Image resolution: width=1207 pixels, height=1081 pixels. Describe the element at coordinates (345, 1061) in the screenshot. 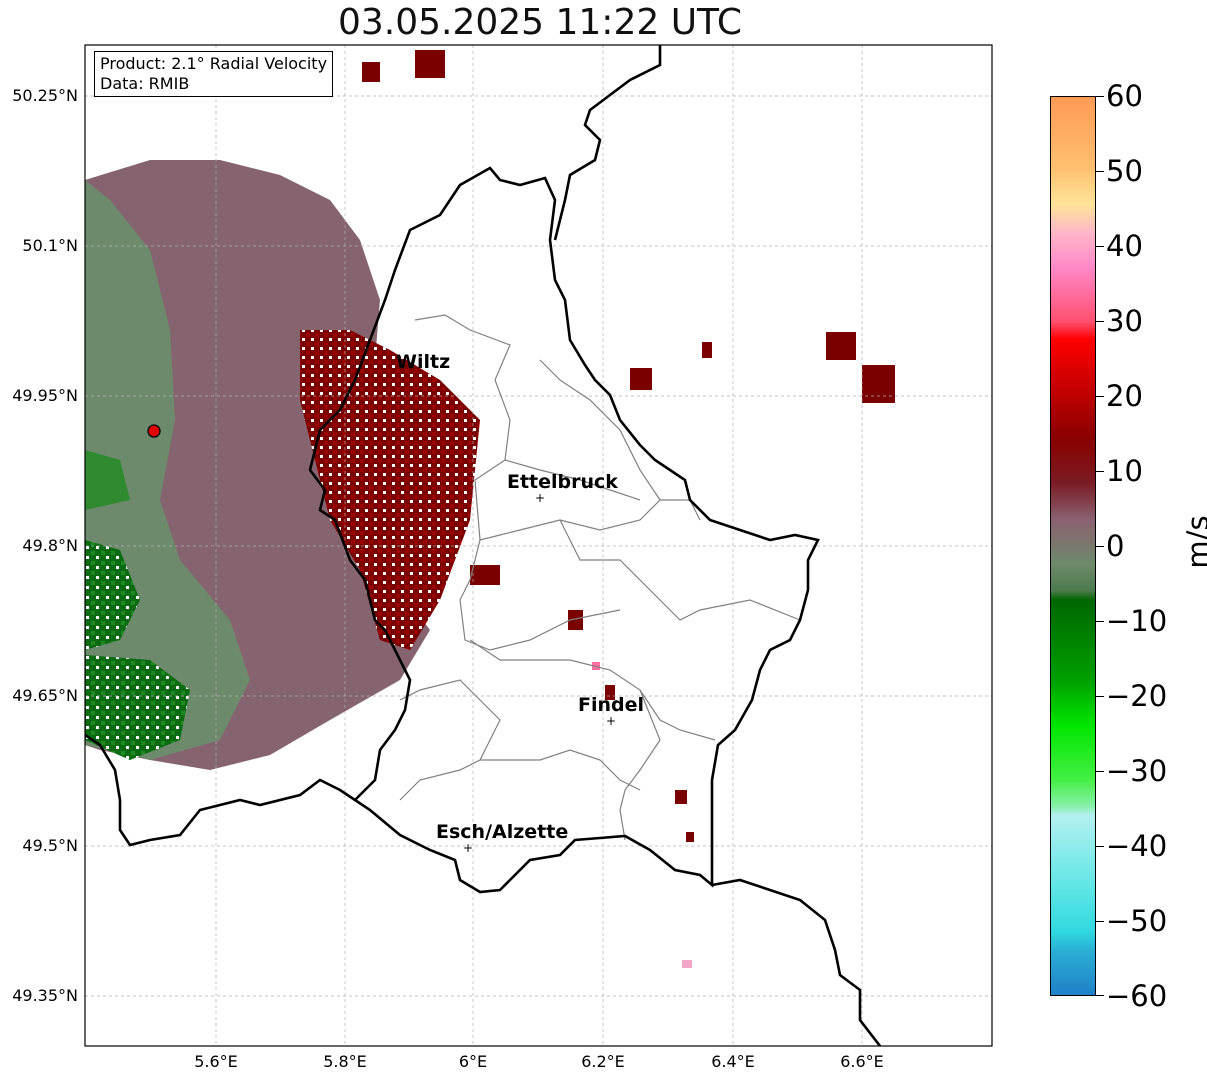

I see `lon-label: 5.8°E` at that location.